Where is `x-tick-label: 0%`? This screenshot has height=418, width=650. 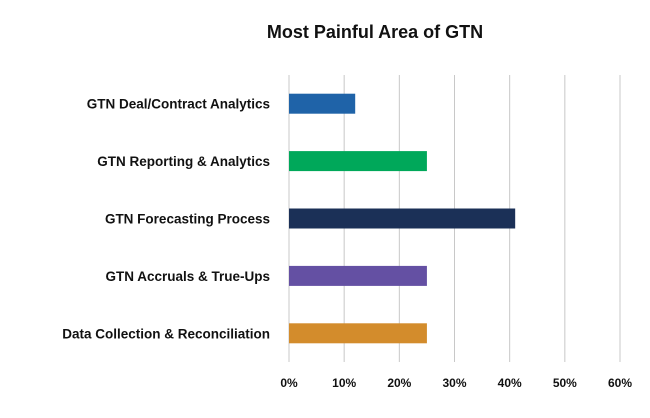
x-tick-label: 0% is located at coordinates (289, 383).